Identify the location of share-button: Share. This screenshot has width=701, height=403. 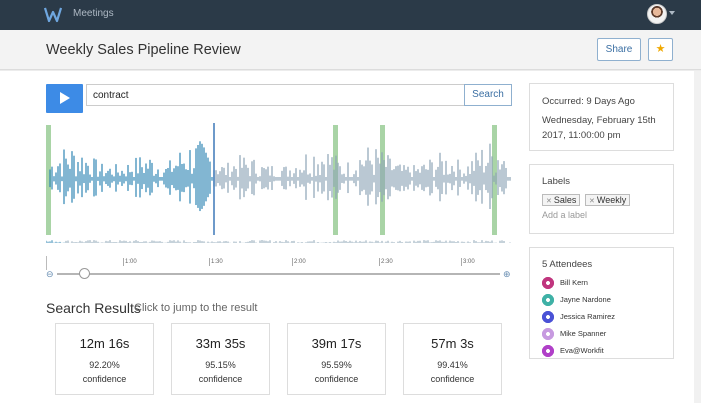
(619, 49).